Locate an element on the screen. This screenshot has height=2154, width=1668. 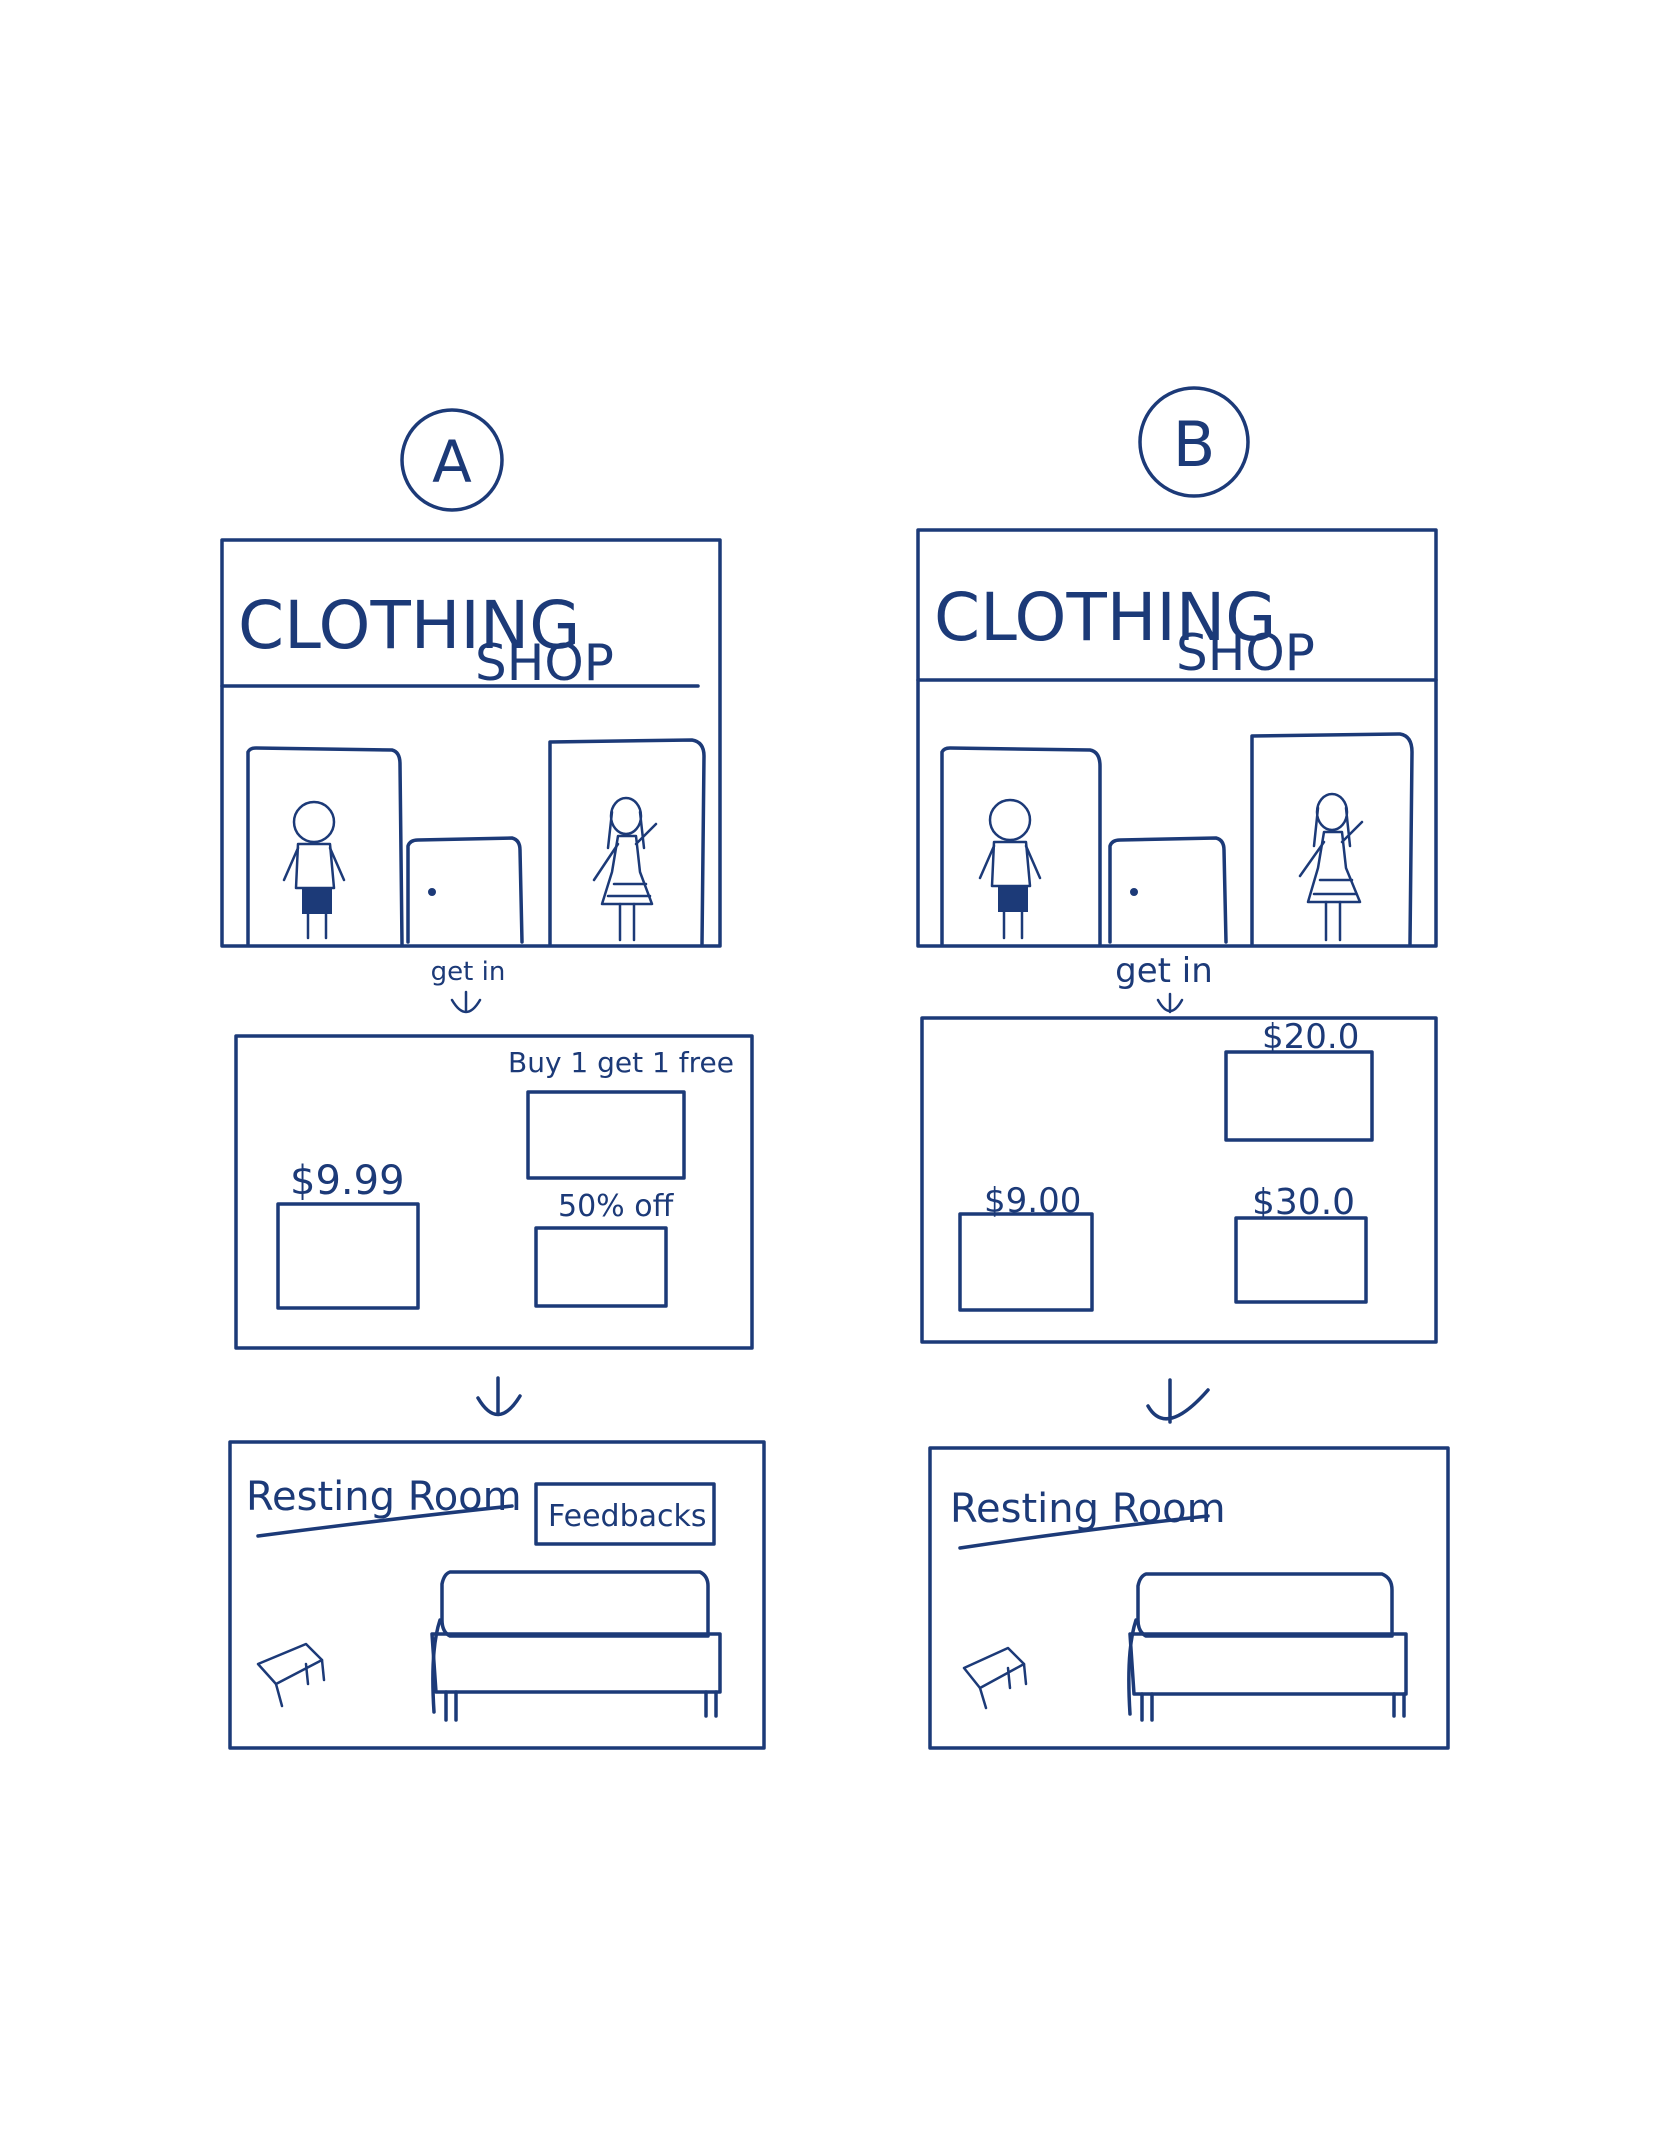
closed-door-a is located at coordinates (465, 890).